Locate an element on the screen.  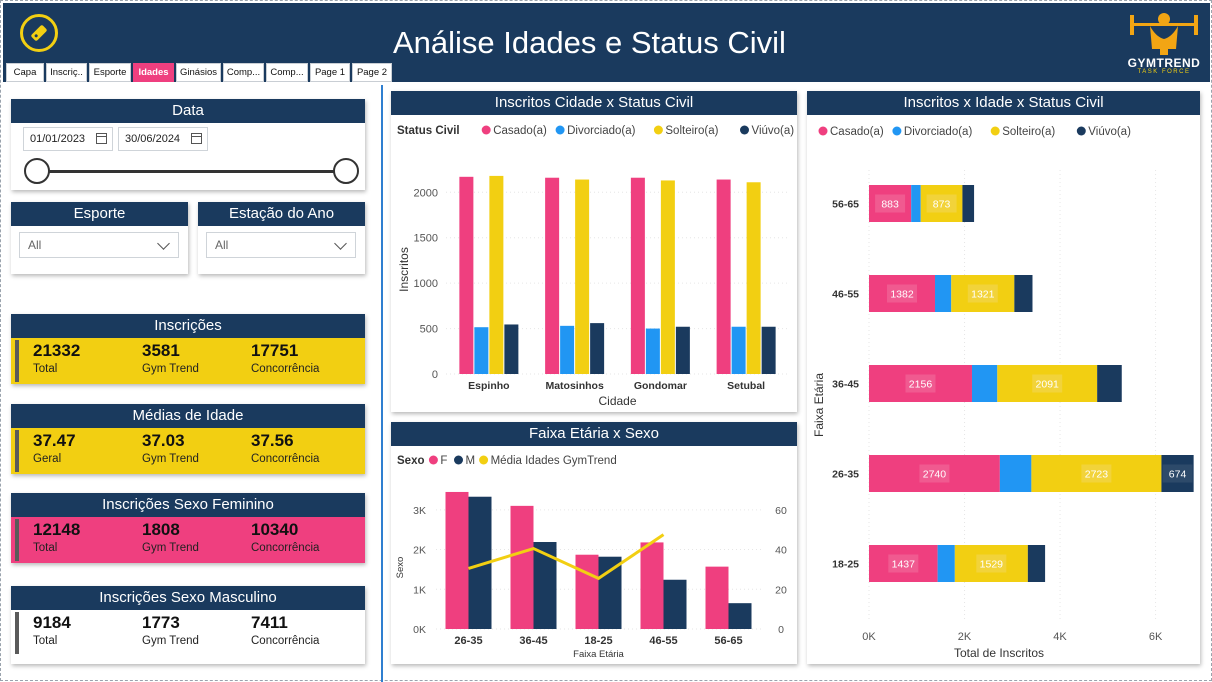
x-tick-label: Setubal is located at coordinates (746, 386).